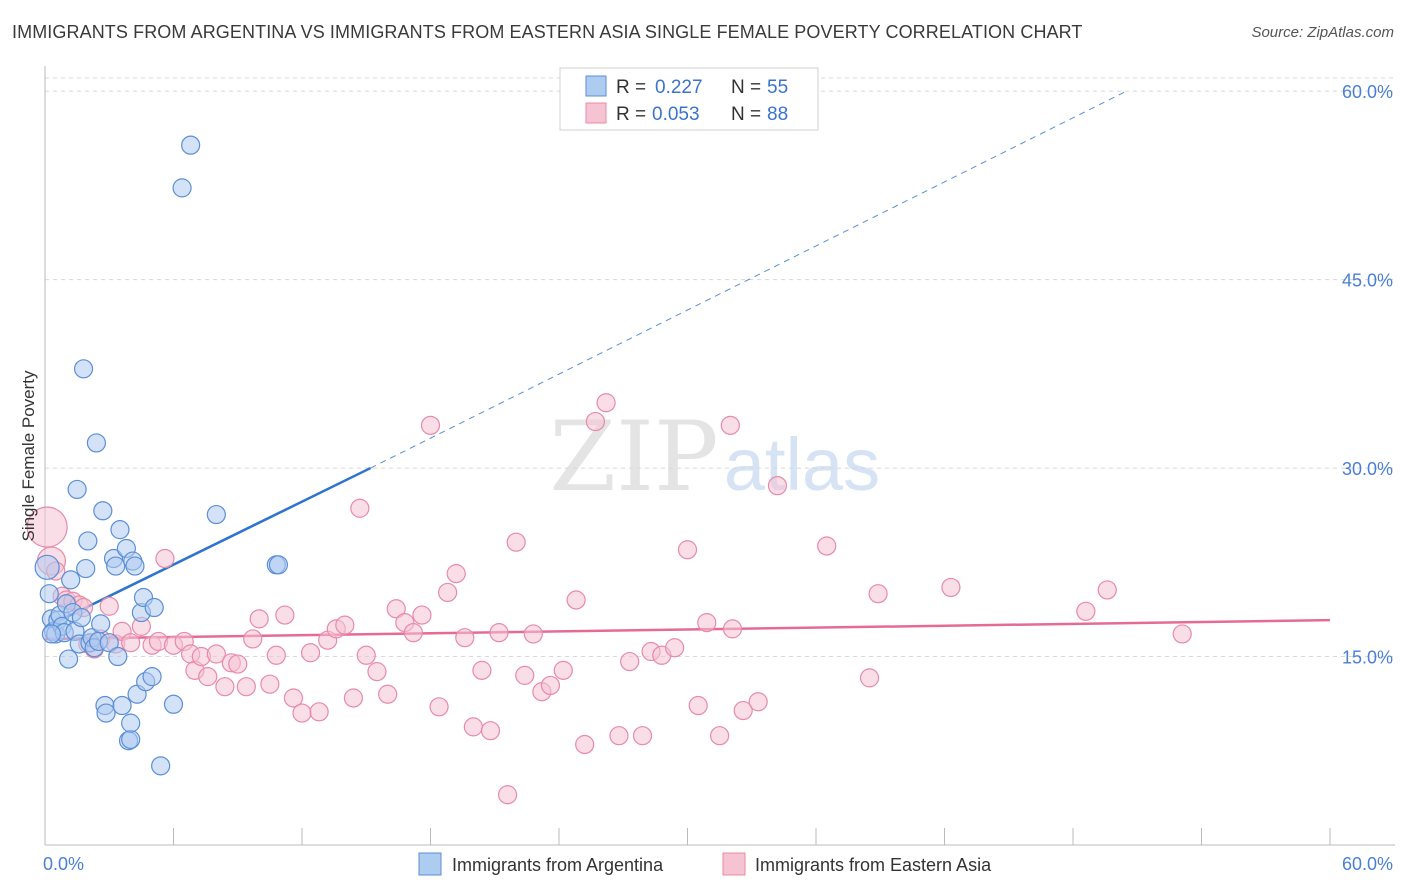  I want to click on stats-legend: R = 0.227 N = 55 R = 0.053 N = 88, so click(689, 99).